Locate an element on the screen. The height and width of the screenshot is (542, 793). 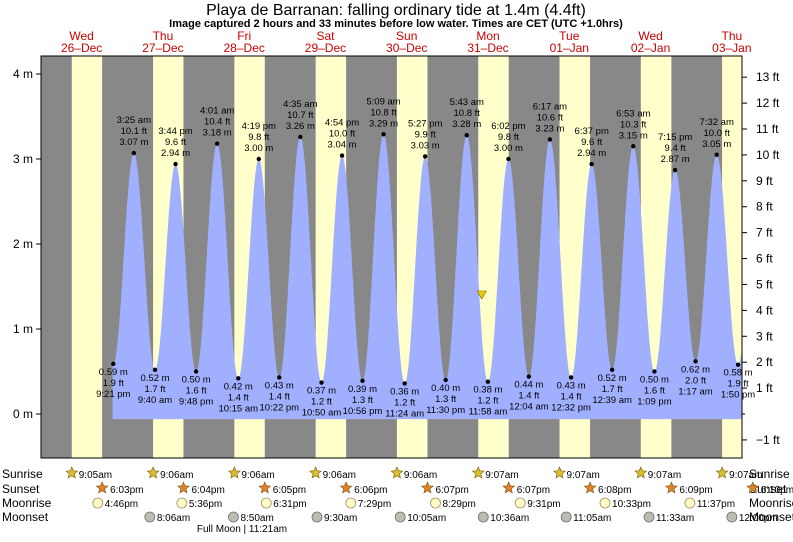
low-tide-time: 10:56 pm is located at coordinates (363, 411).